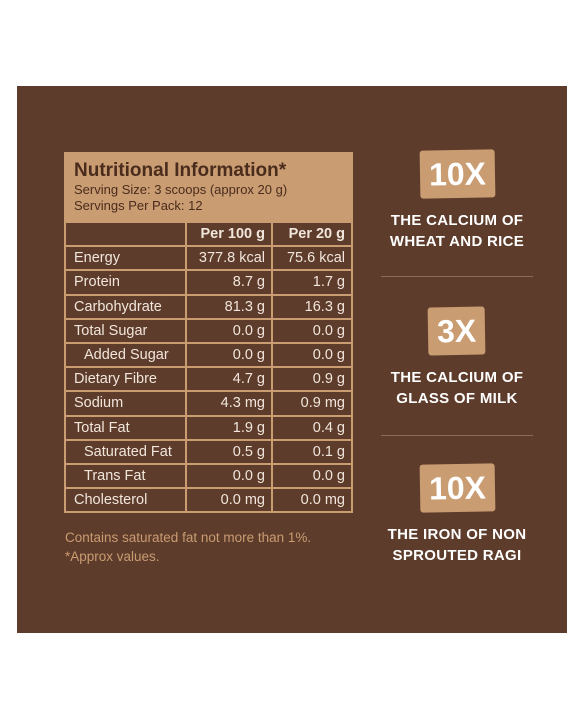  What do you see at coordinates (115, 475) in the screenshot?
I see `nutrient-name: Trans Fat` at bounding box center [115, 475].